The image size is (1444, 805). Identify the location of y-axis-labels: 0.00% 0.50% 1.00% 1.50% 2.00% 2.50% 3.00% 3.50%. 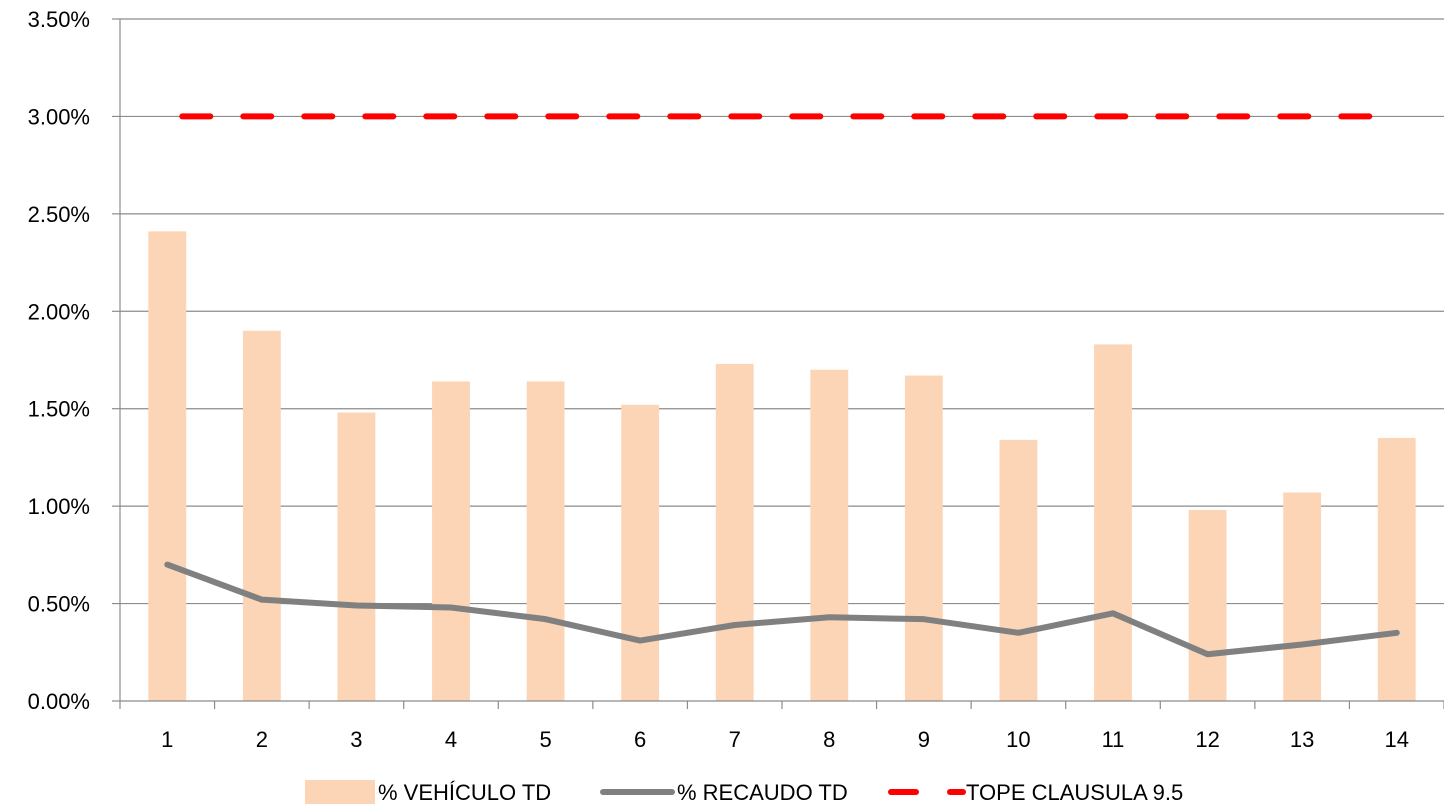
(59, 360).